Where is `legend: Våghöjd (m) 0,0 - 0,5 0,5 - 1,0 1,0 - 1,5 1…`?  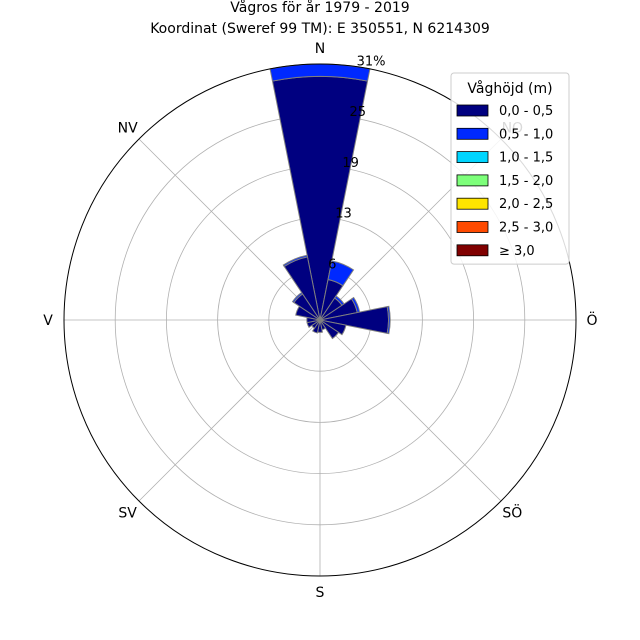 legend: Våghöjd (m) 0,0 - 0,5 0,5 - 1,0 1,0 - 1,5 1… is located at coordinates (510, 168).